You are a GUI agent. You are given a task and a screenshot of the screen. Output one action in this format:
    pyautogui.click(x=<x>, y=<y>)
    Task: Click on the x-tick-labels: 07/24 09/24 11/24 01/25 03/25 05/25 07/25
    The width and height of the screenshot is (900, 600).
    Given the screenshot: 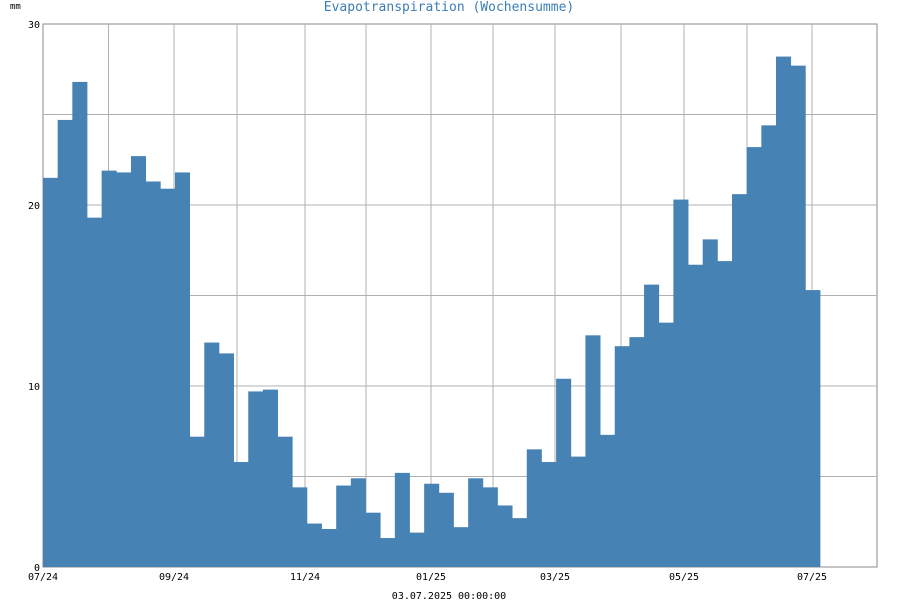 What is the action you would take?
    pyautogui.click(x=427, y=577)
    